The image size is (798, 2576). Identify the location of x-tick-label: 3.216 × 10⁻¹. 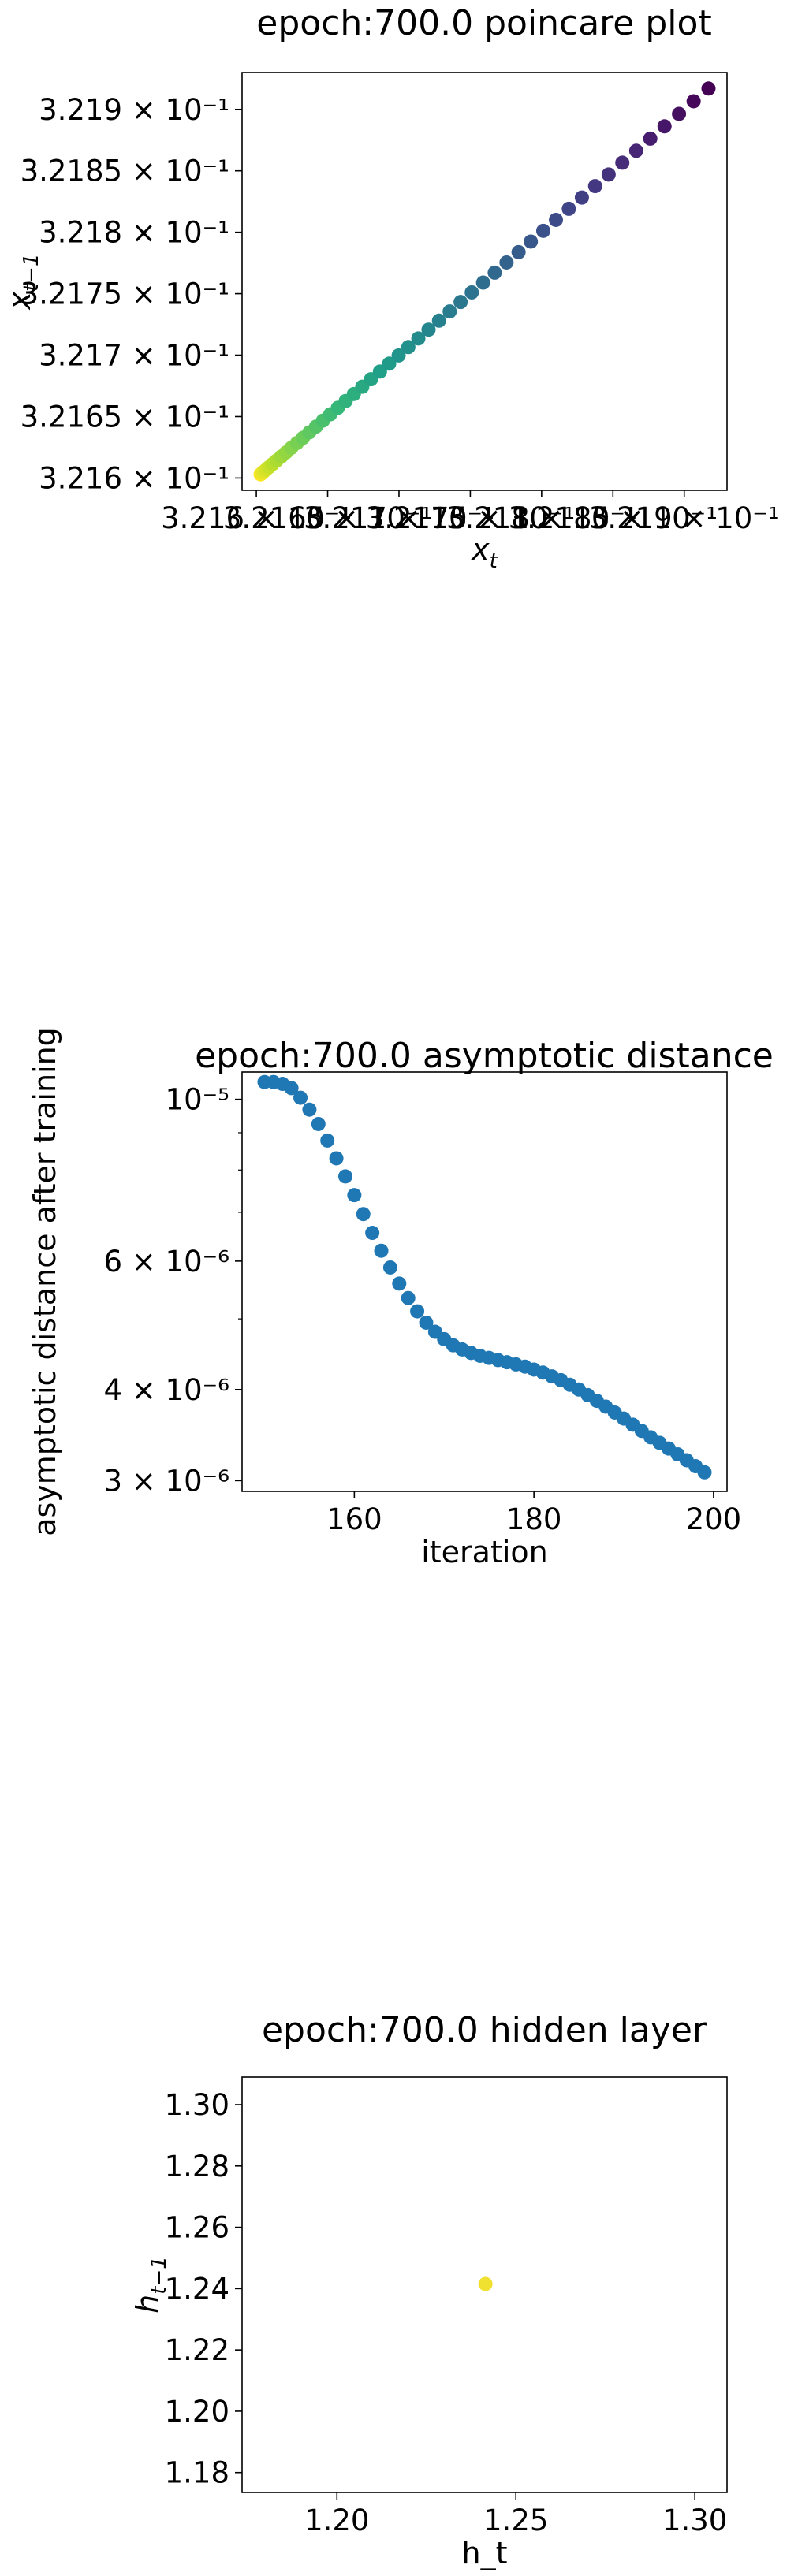
(256, 518).